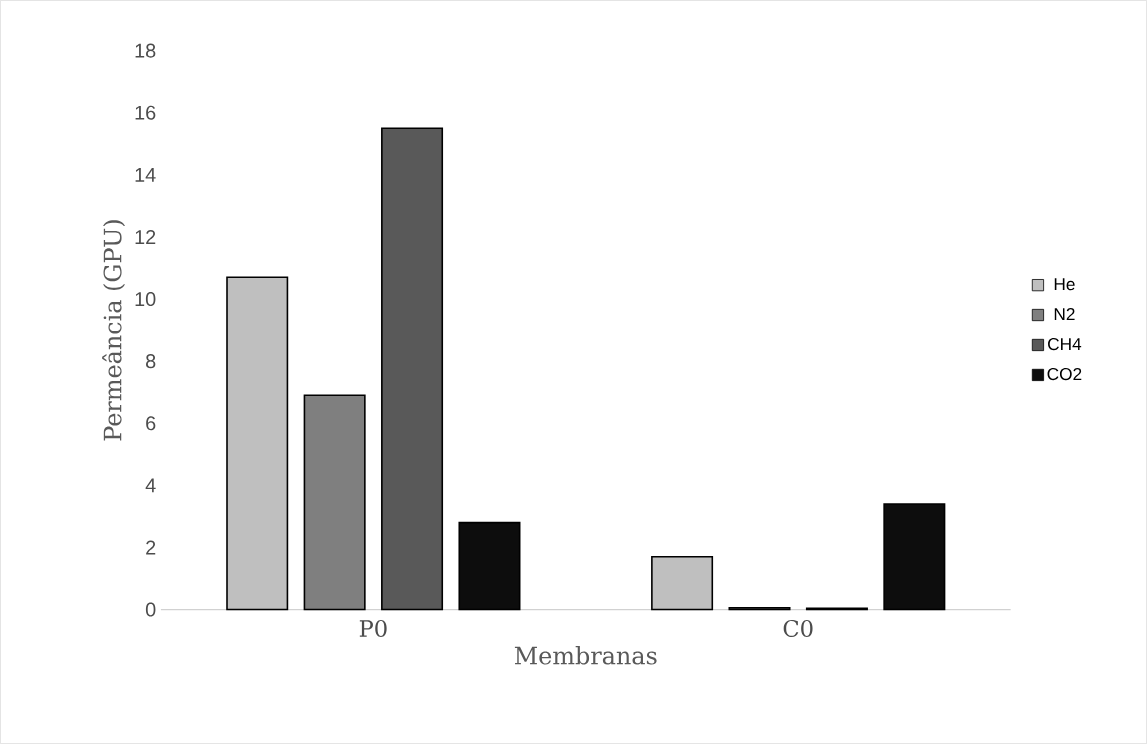 This screenshot has width=1147, height=744. What do you see at coordinates (373, 628) in the screenshot?
I see `x-tick-label: P0` at bounding box center [373, 628].